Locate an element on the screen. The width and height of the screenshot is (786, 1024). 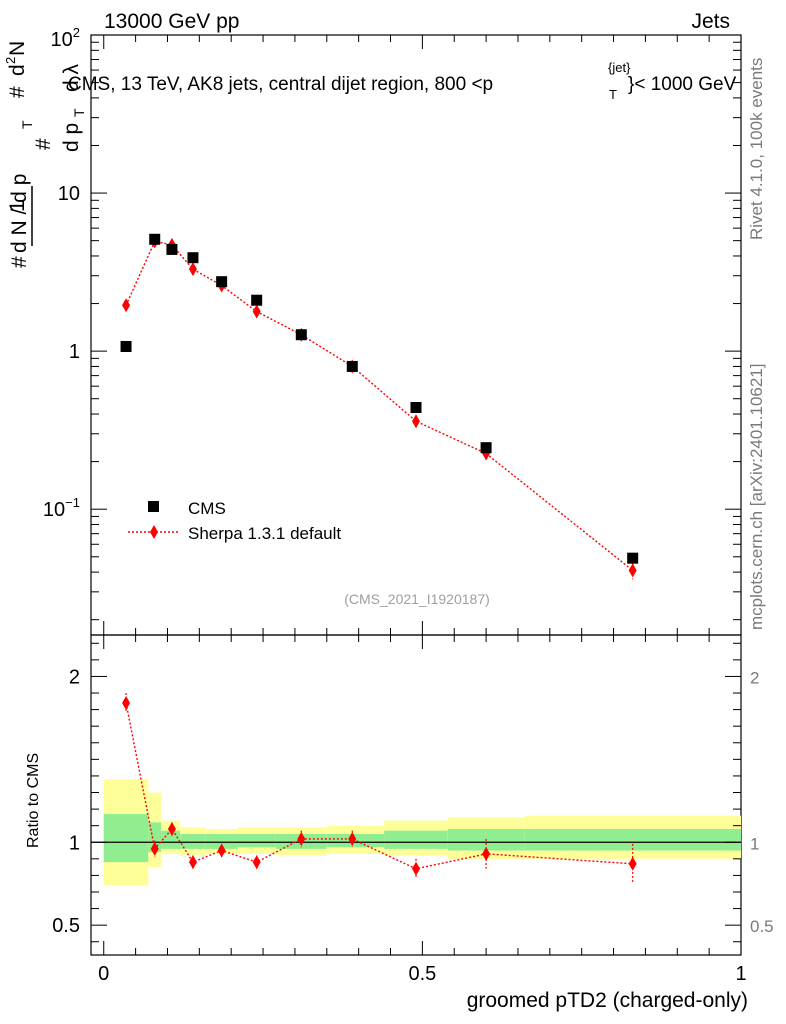
y-axis-label: # d N / d p T 1 # d p T d λ # d 2 N is located at coordinates (45, 154).